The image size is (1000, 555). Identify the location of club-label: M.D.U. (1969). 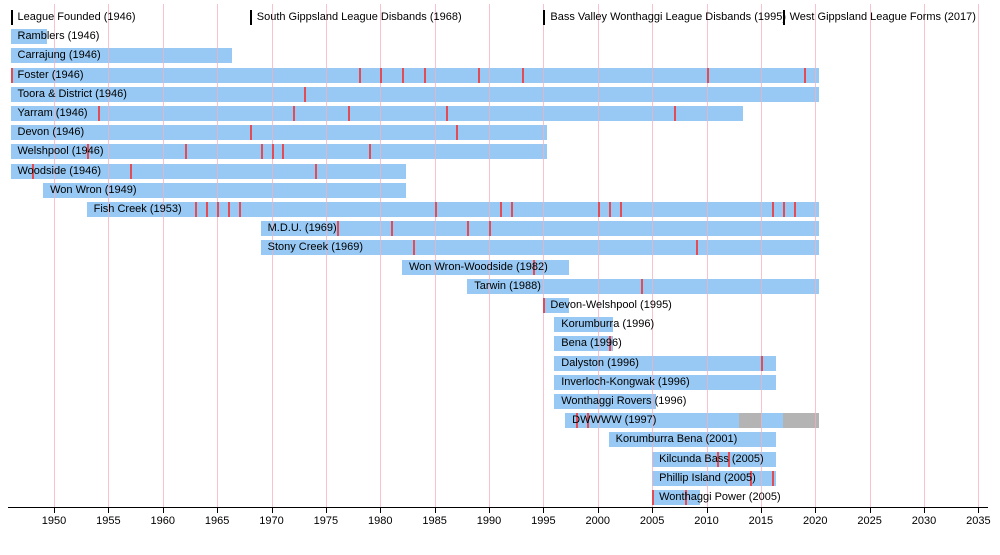
(302, 228).